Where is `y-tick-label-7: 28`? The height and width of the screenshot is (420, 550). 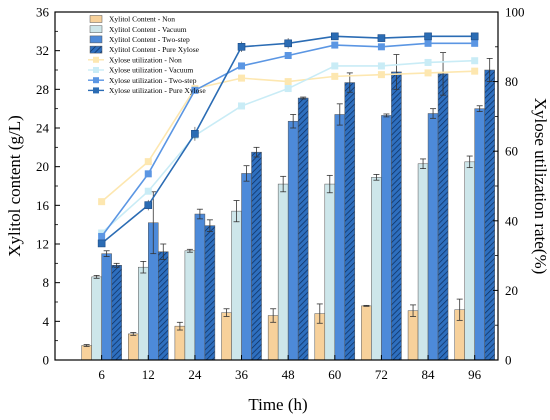 y-tick-label-7: 28 is located at coordinates (42, 89).